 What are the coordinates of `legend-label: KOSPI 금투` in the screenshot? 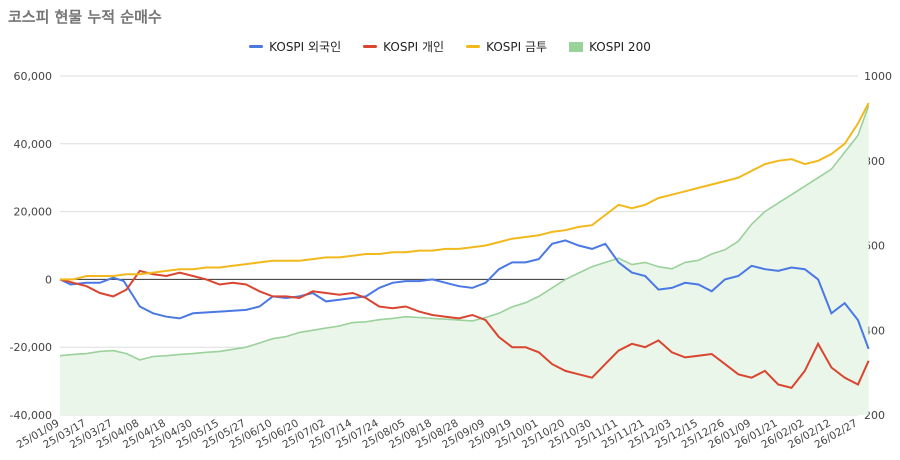 It's located at (517, 47).